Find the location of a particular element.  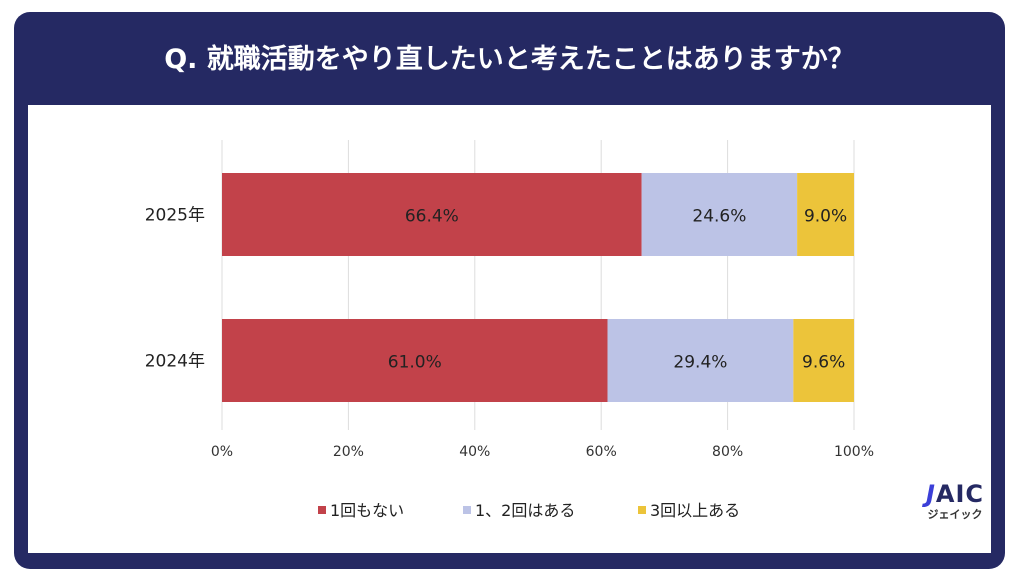

x-tick-label: 100% is located at coordinates (854, 452).